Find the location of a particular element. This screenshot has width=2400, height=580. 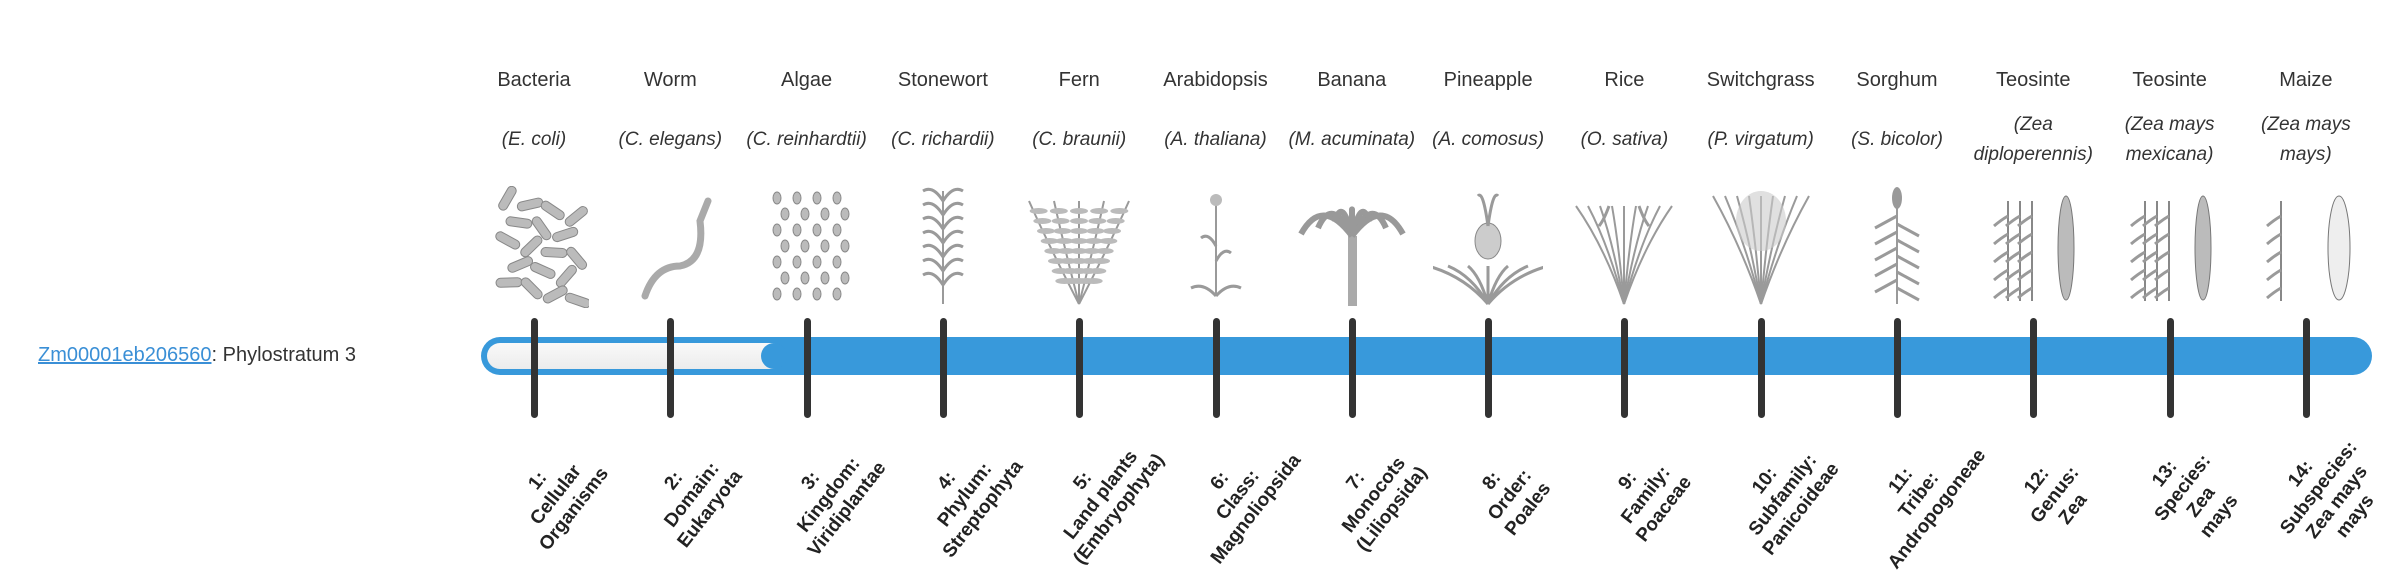

organism-common-name: Rice is located at coordinates (1624, 80).